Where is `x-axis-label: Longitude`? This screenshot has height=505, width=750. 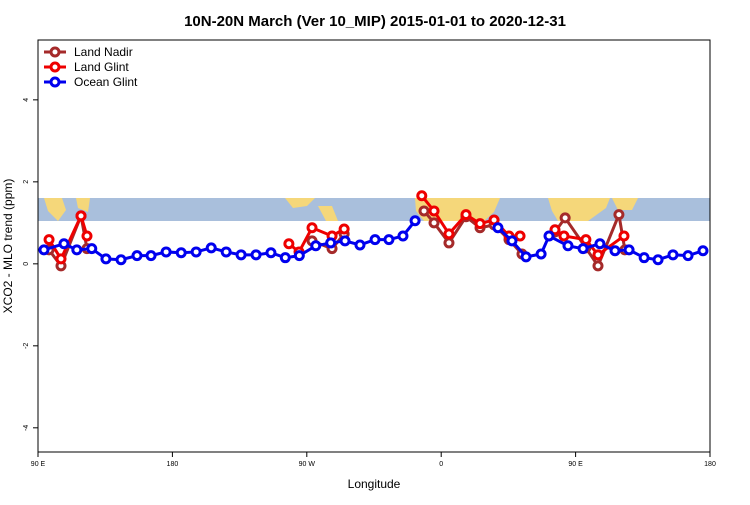 x-axis-label: Longitude is located at coordinates (374, 484).